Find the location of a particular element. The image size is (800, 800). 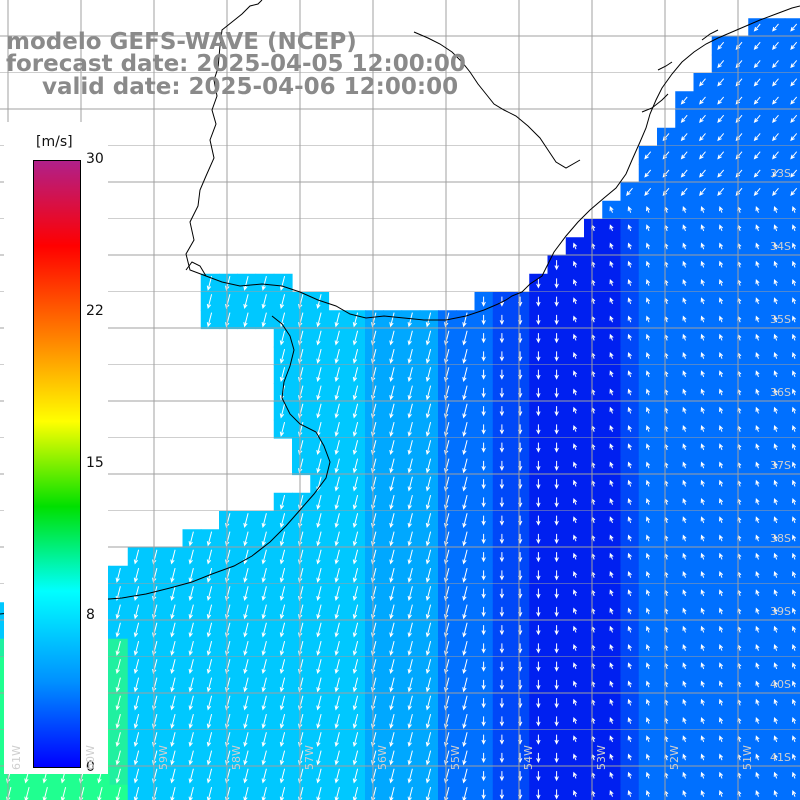

lat-label-41s: 41S is located at coordinates (780, 757).